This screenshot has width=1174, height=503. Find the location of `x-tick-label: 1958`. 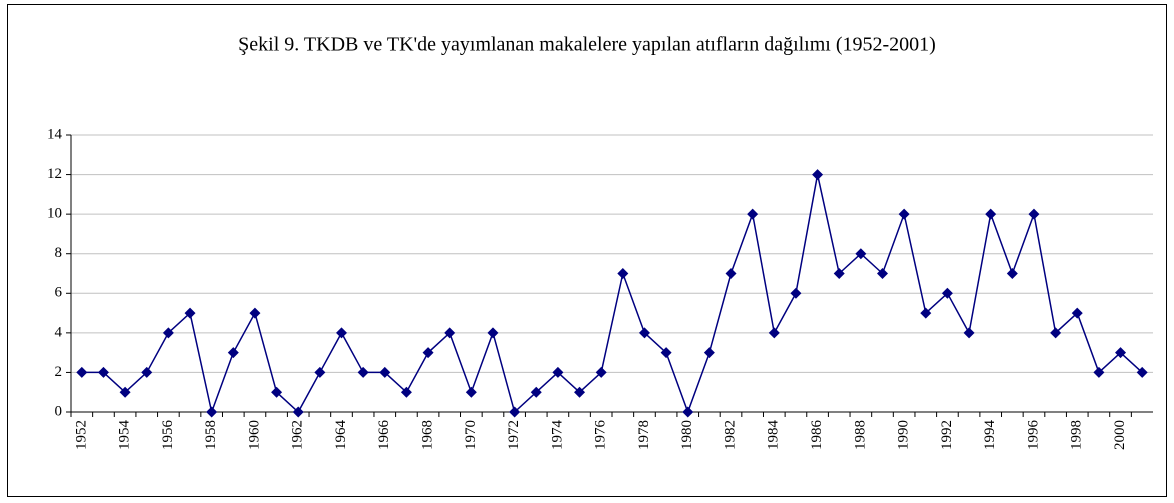

x-tick-label: 1958 is located at coordinates (211, 435).